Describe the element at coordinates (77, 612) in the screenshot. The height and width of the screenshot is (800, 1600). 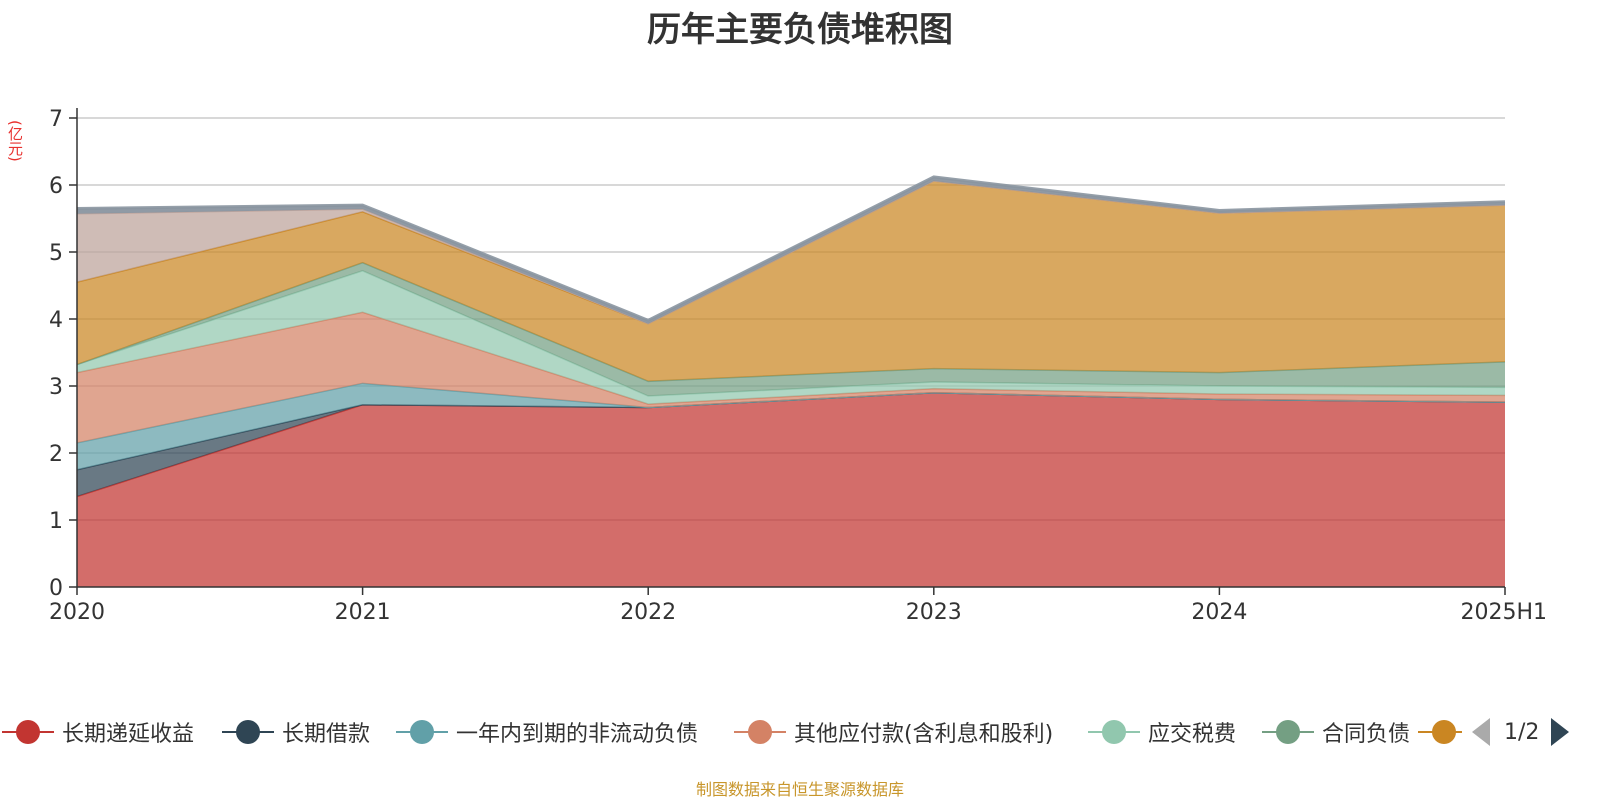
I see `x-tick-label: 2020` at that location.